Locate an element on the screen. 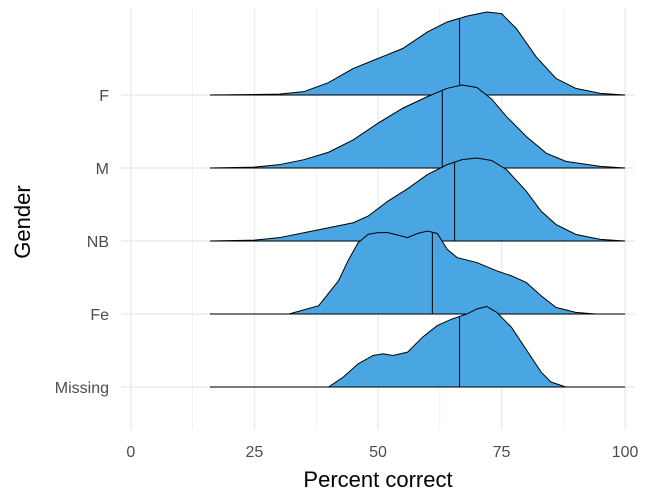 The width and height of the screenshot is (648, 504). y-tick-label: NB is located at coordinates (98, 242).